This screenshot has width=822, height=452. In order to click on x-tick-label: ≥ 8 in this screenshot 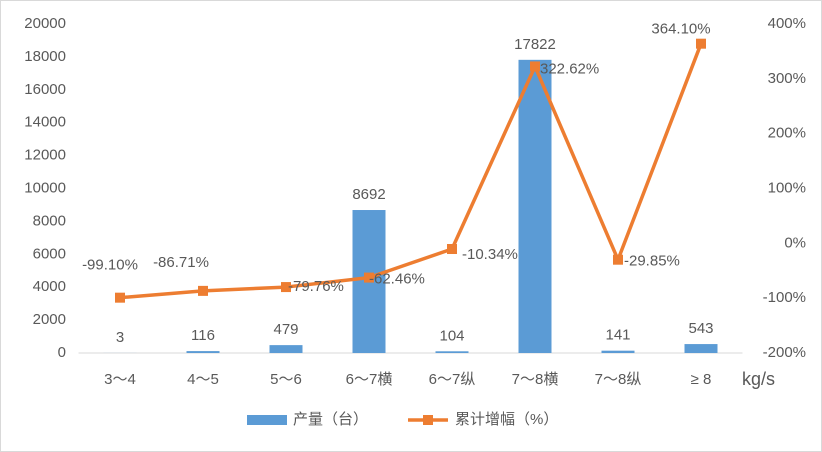, I will do `click(701, 379)`.